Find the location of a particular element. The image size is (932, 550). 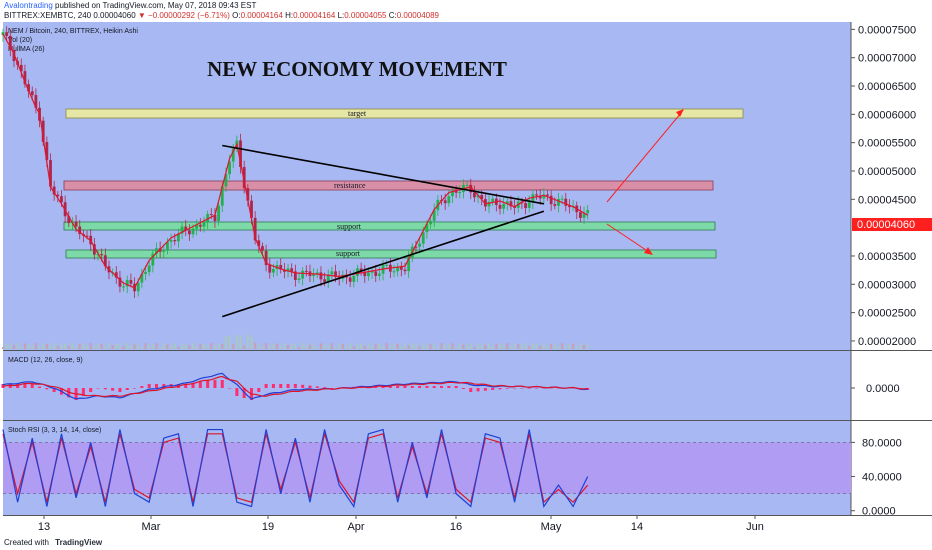

macd-label: MACD (12, 26, close, 9) is located at coordinates (45, 360).